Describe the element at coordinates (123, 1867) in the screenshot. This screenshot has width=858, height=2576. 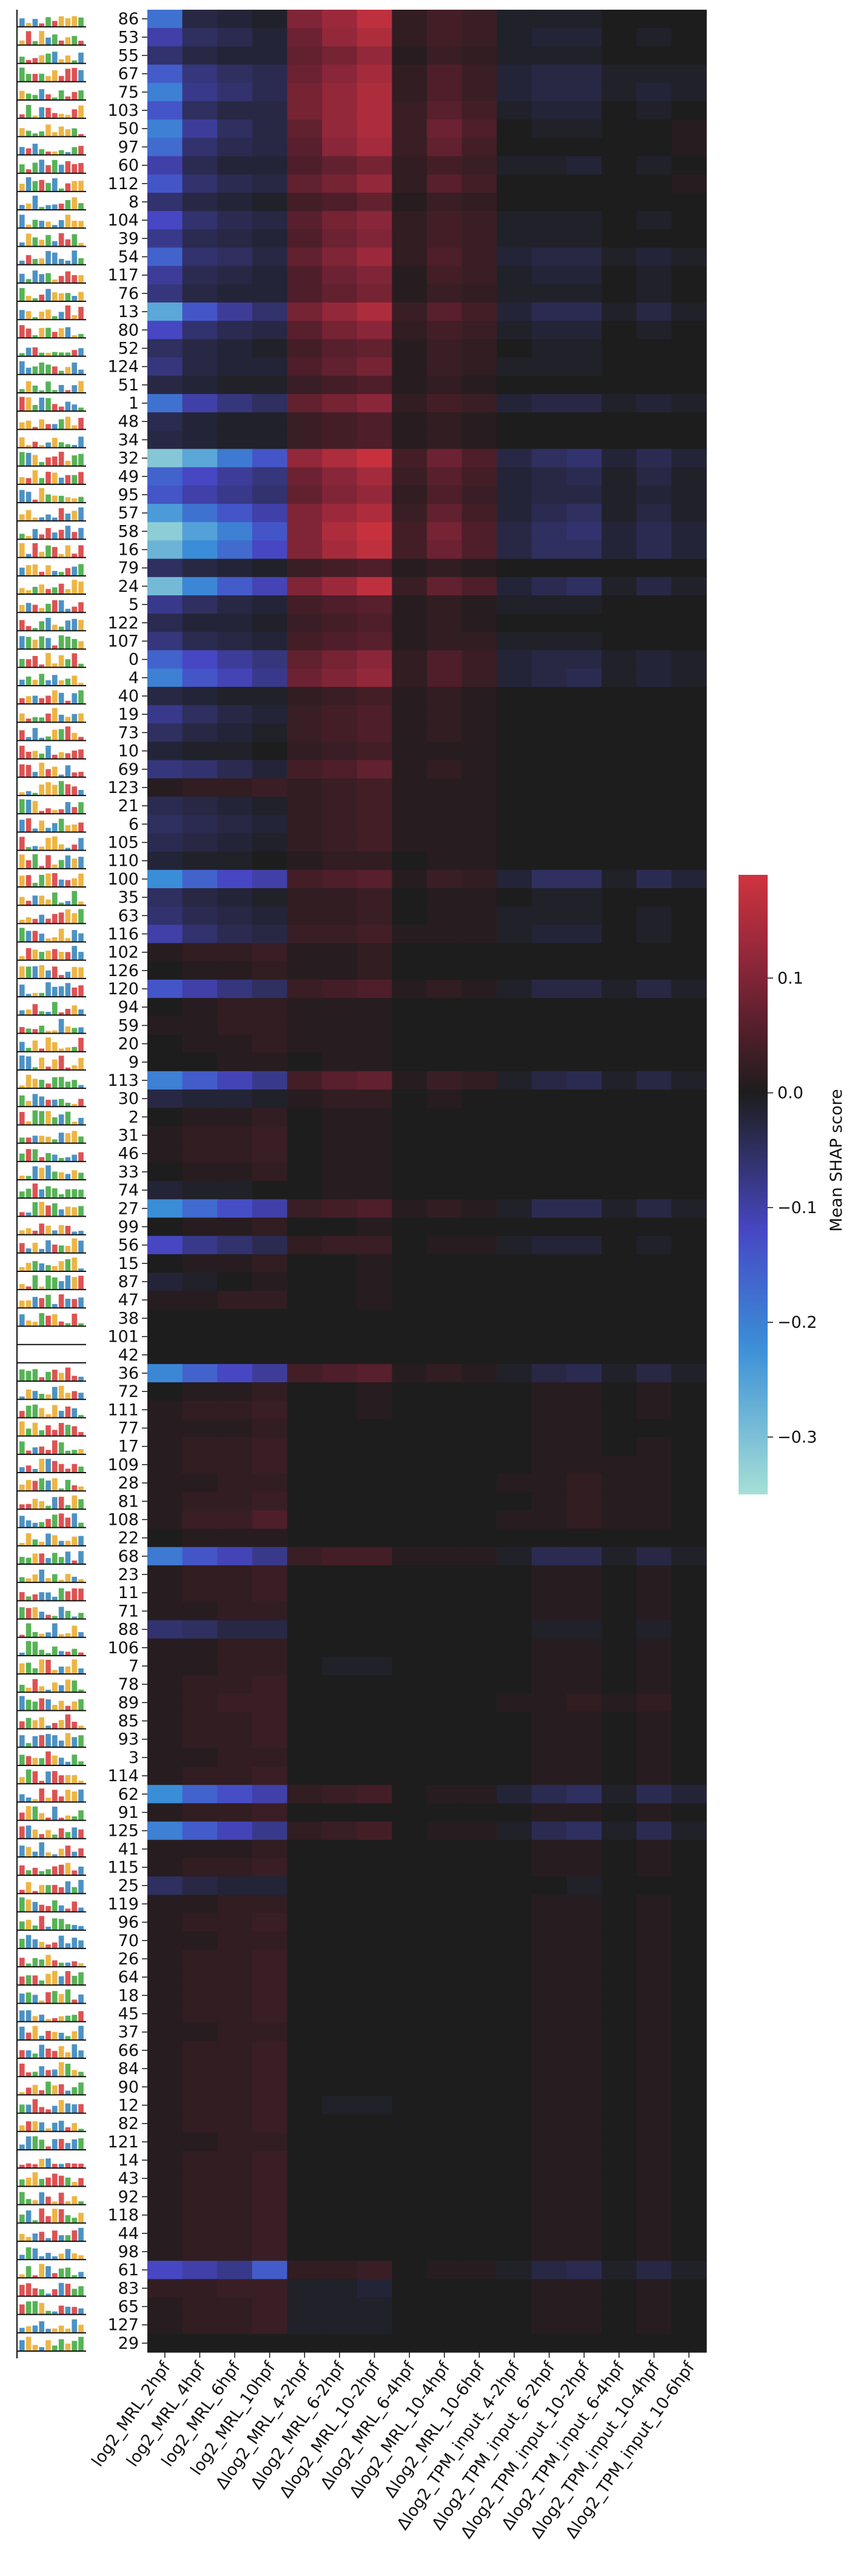
I see `row-tick-label: 115` at that location.